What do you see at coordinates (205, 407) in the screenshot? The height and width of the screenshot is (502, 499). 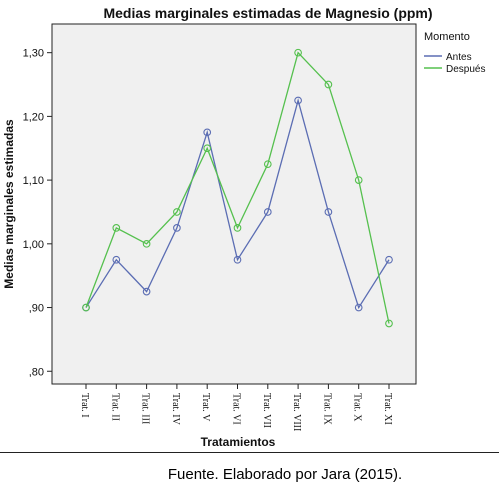 I see `x-tick-label: Trat. V` at bounding box center [205, 407].